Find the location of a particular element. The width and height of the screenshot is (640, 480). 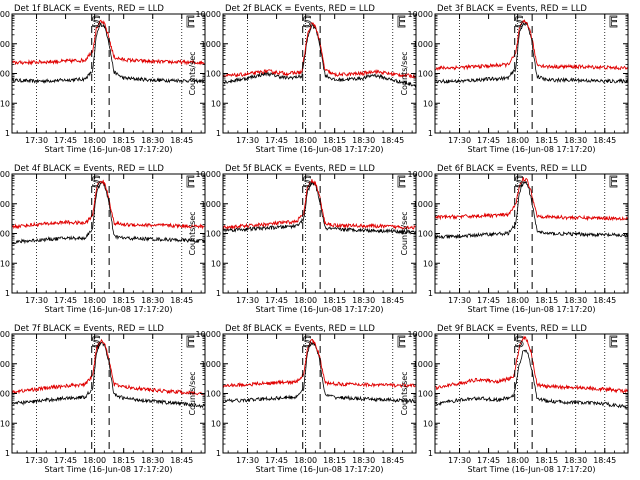

panel-title: Det 2f BLACK = Events, RED = LLD is located at coordinates (300, 9).